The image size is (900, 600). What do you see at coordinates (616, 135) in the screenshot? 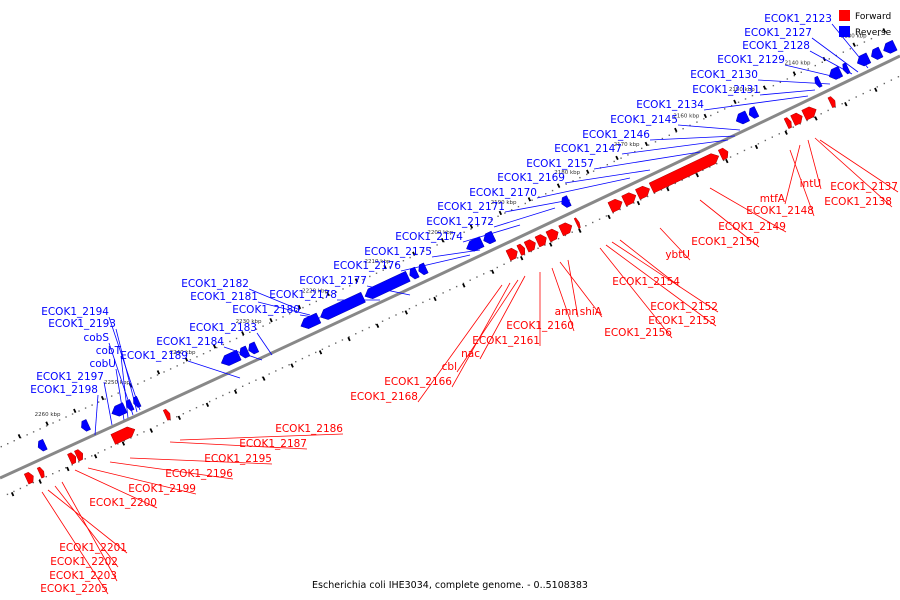
I see `gene-label: ECOK1_2146` at bounding box center [616, 135].